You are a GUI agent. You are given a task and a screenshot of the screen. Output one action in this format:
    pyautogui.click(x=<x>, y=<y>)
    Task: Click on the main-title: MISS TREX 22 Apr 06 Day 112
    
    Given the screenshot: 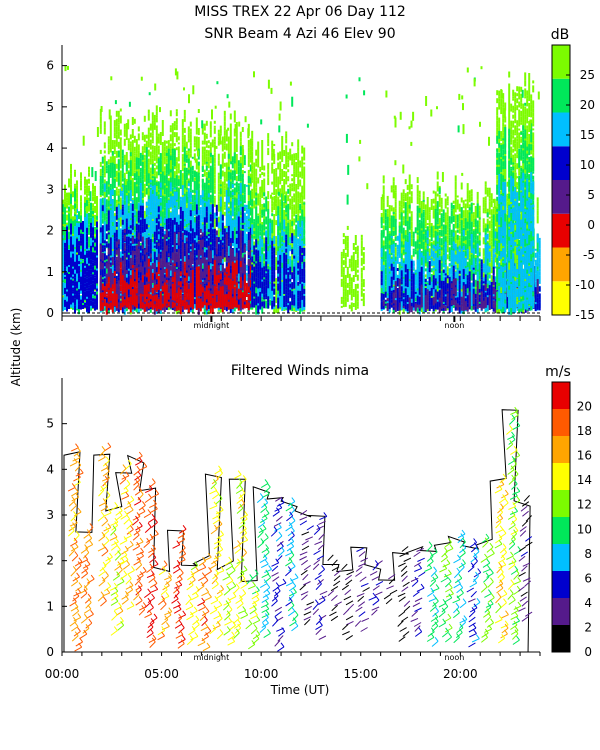 What is the action you would take?
    pyautogui.click(x=300, y=12)
    